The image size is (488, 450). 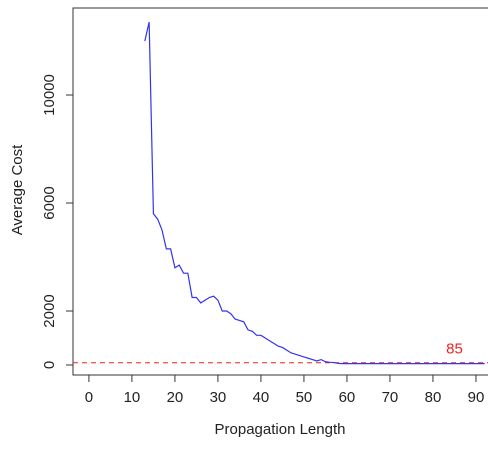 I want to click on y-tick-label: 2000, so click(x=49, y=310).